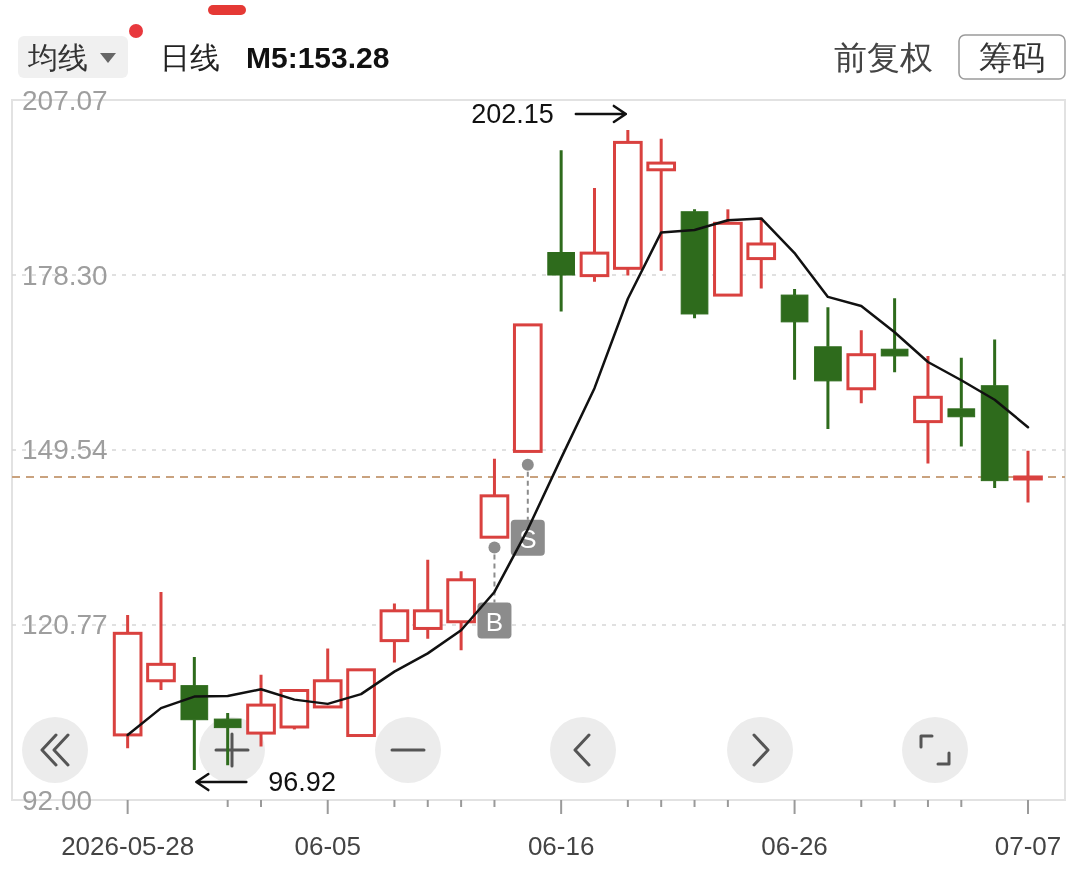  What do you see at coordinates (494, 621) in the screenshot?
I see `data-label: B` at bounding box center [494, 621].